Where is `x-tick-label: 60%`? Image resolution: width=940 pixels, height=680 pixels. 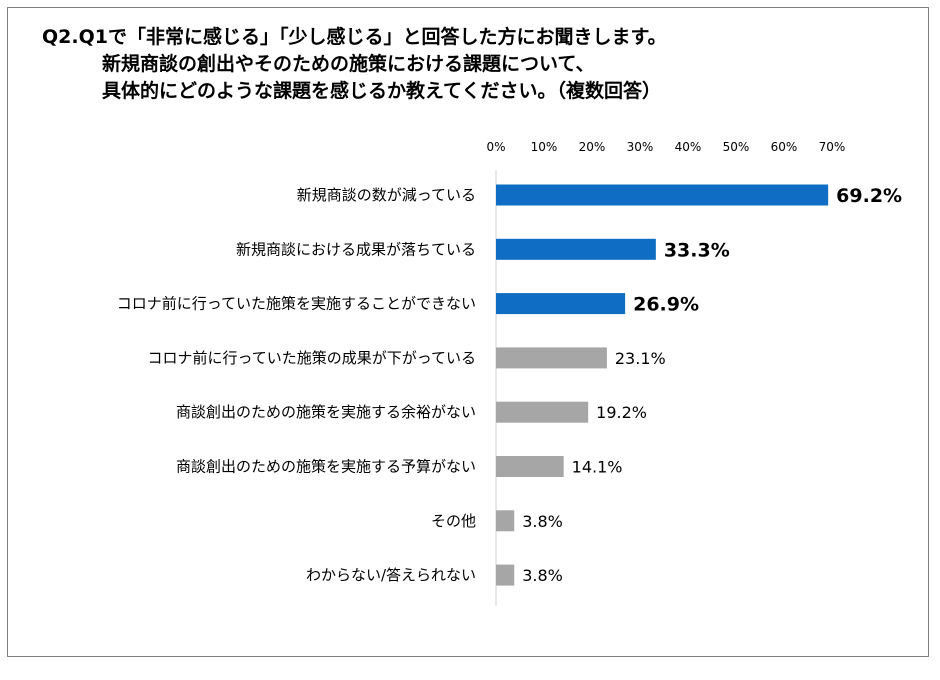
x-tick-label: 60% is located at coordinates (784, 147).